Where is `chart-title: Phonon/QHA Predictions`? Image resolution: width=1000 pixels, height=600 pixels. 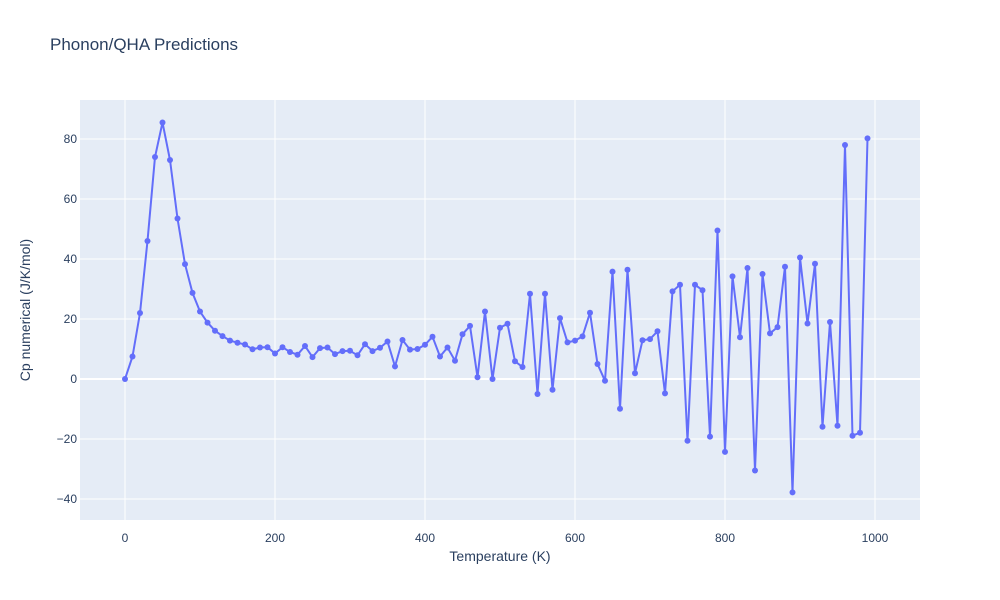 chart-title: Phonon/QHA Predictions is located at coordinates (144, 44).